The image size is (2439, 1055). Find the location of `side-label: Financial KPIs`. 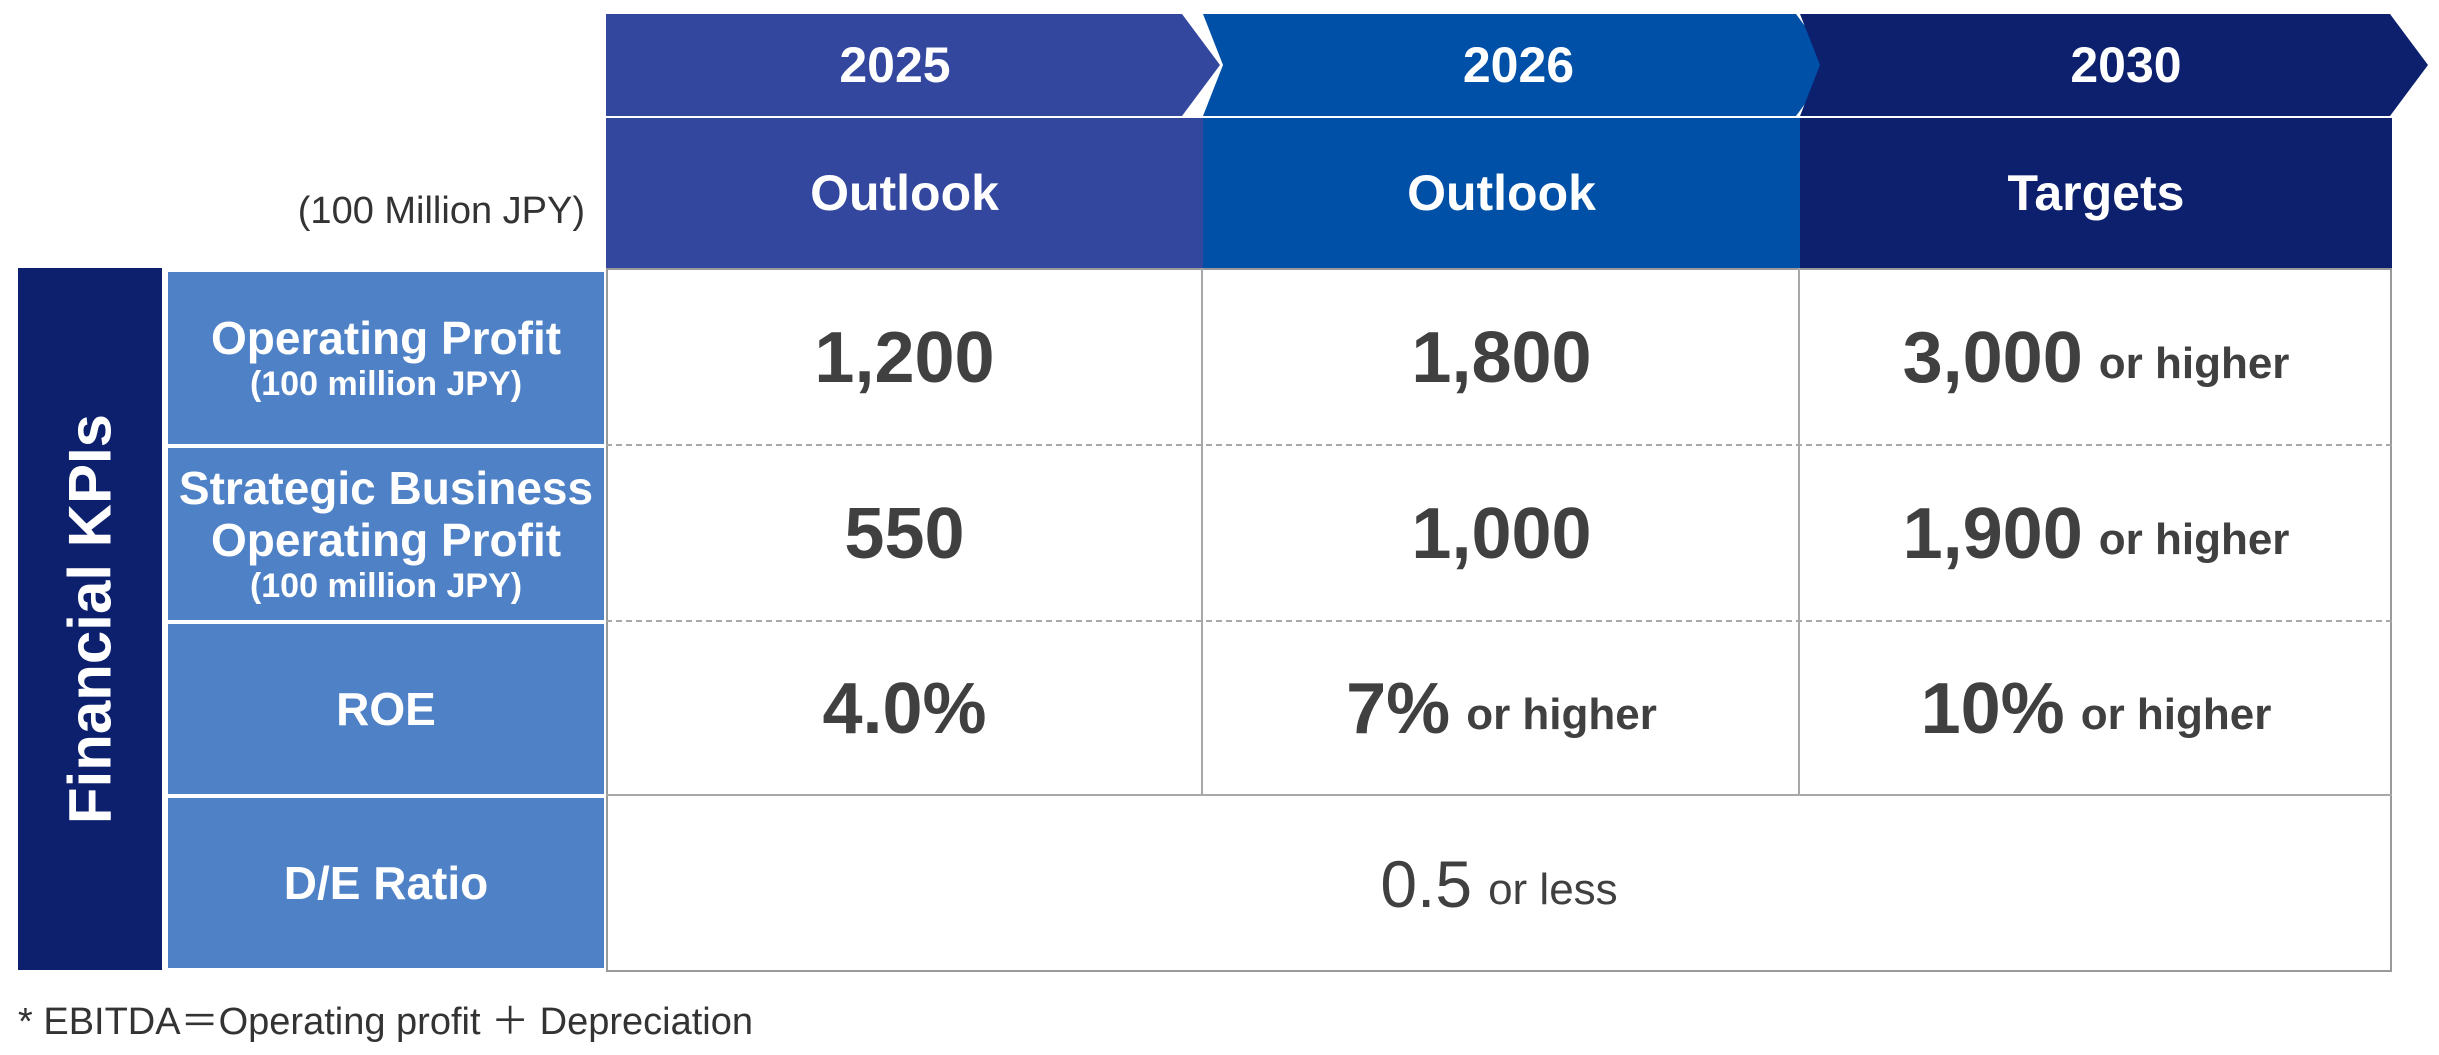

side-label: Financial KPIs is located at coordinates (90, 619).